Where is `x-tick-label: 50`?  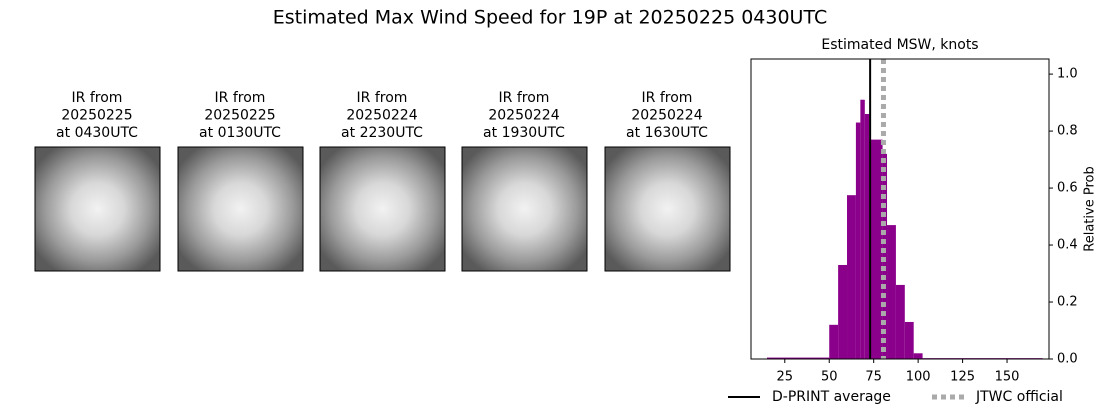 x-tick-label: 50 is located at coordinates (829, 377).